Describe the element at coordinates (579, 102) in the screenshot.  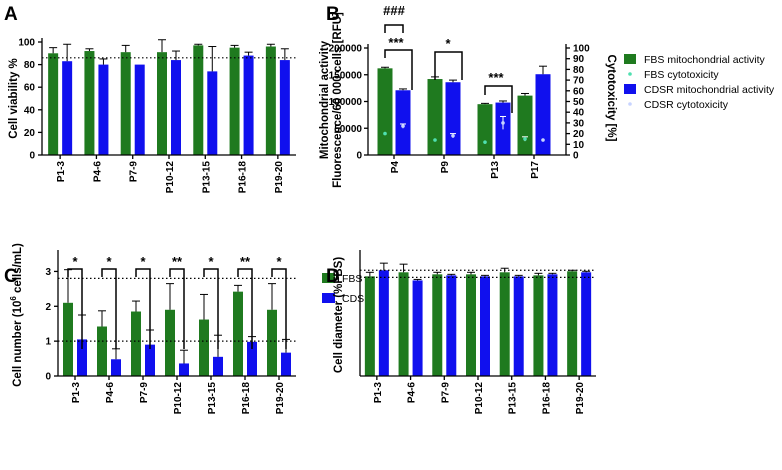
I see `y-tick-label-right: 50` at that location.